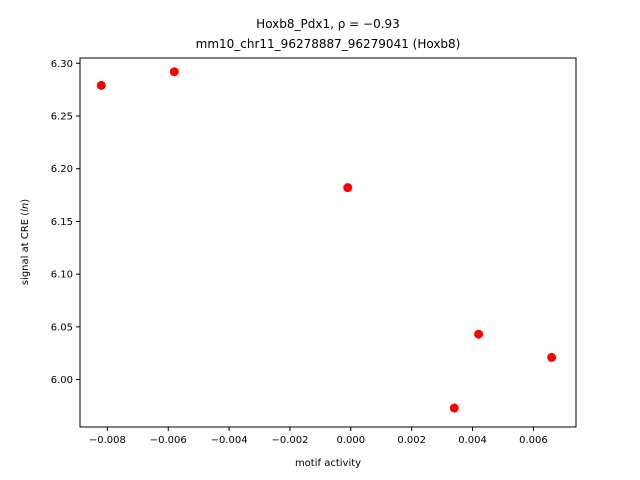  What do you see at coordinates (328, 463) in the screenshot?
I see `x-axis-label: motif activity` at bounding box center [328, 463].